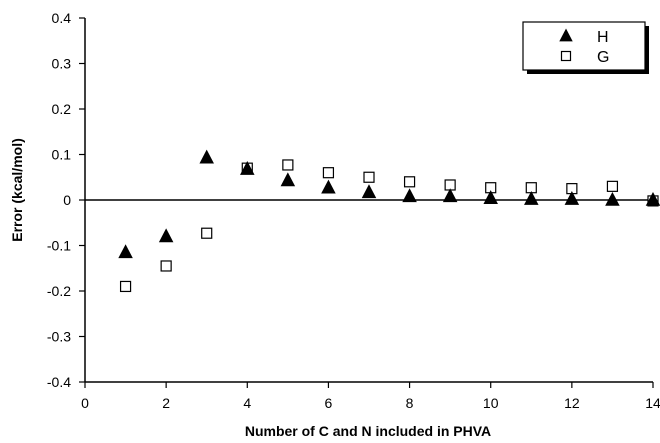 This screenshot has width=660, height=443. I want to click on y-tick-label: -0.2, so click(59, 291).